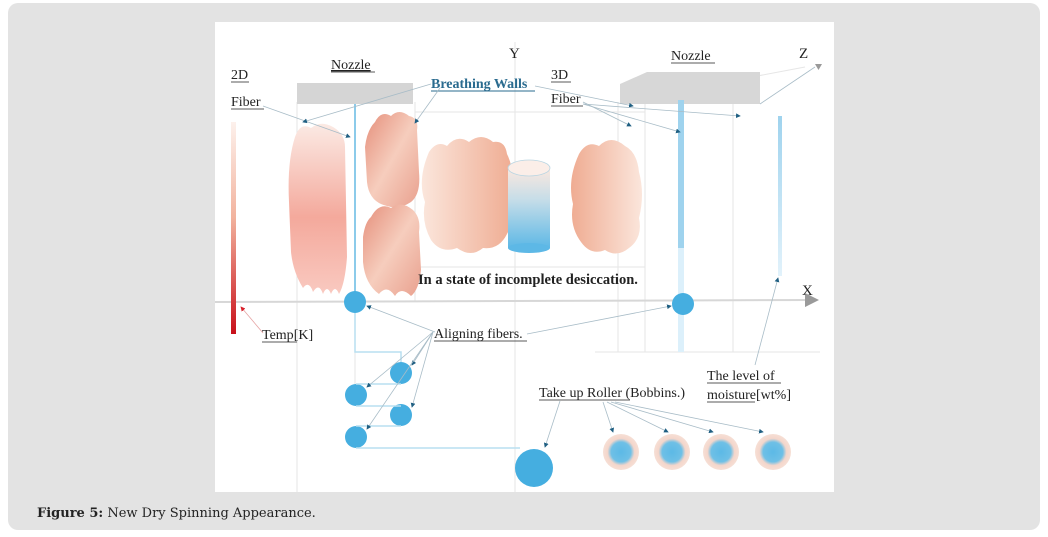 This screenshot has height=537, width=1048. What do you see at coordinates (807, 291) in the screenshot?
I see `x-axis-label: X` at bounding box center [807, 291].